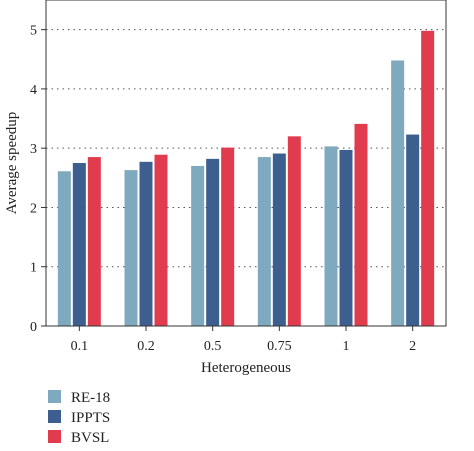 This screenshot has height=451, width=474. I want to click on x-axis-ticks: 0.1 0.2 0.5 0.75 1 2, so click(243, 340).